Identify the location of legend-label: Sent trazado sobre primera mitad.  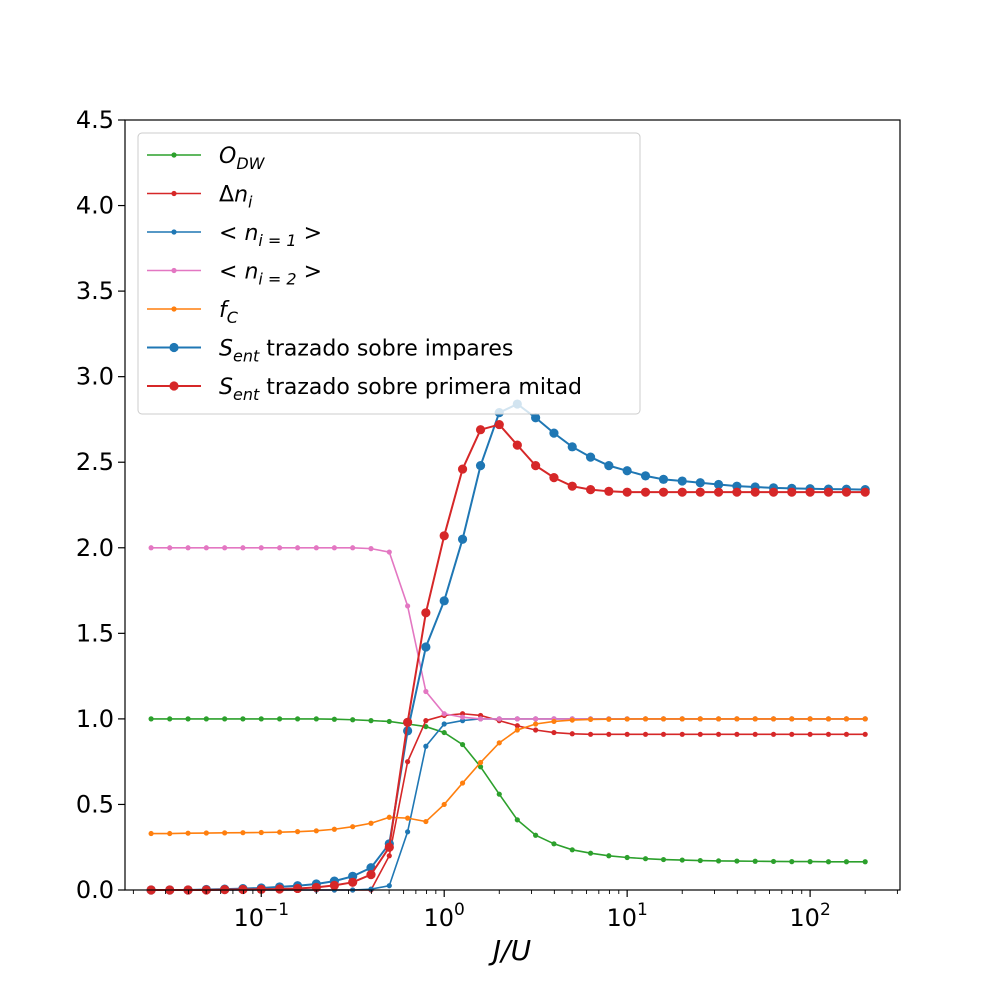
(400, 389).